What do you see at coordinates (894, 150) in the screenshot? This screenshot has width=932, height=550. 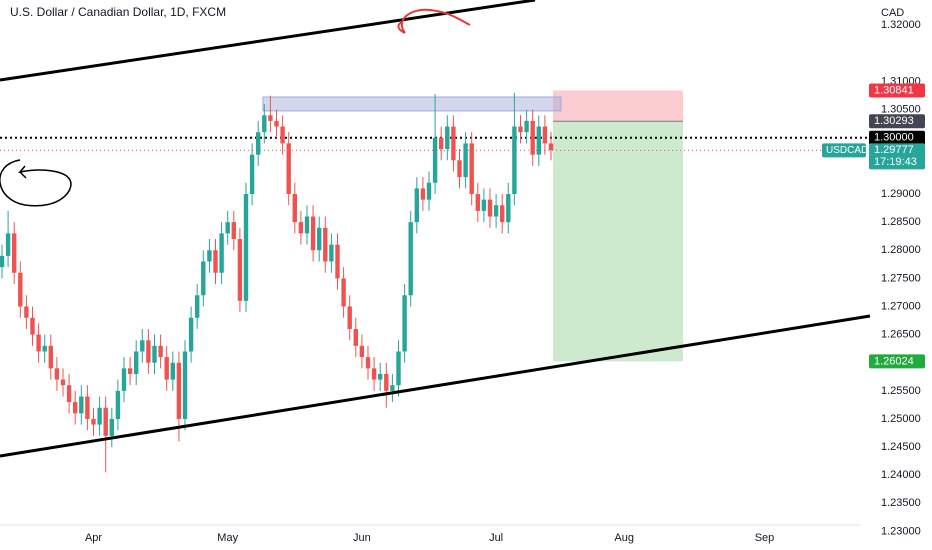 I see `last-price-label: 1.29777` at bounding box center [894, 150].